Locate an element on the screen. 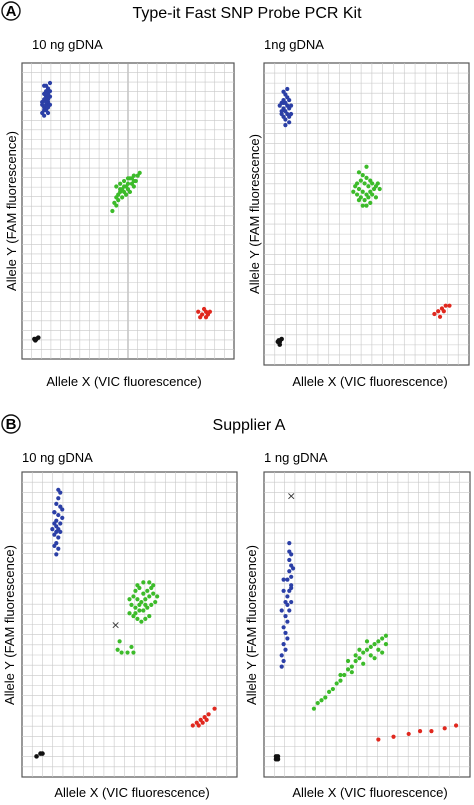  panel-b-header: B Supplier A is located at coordinates (143, 424).